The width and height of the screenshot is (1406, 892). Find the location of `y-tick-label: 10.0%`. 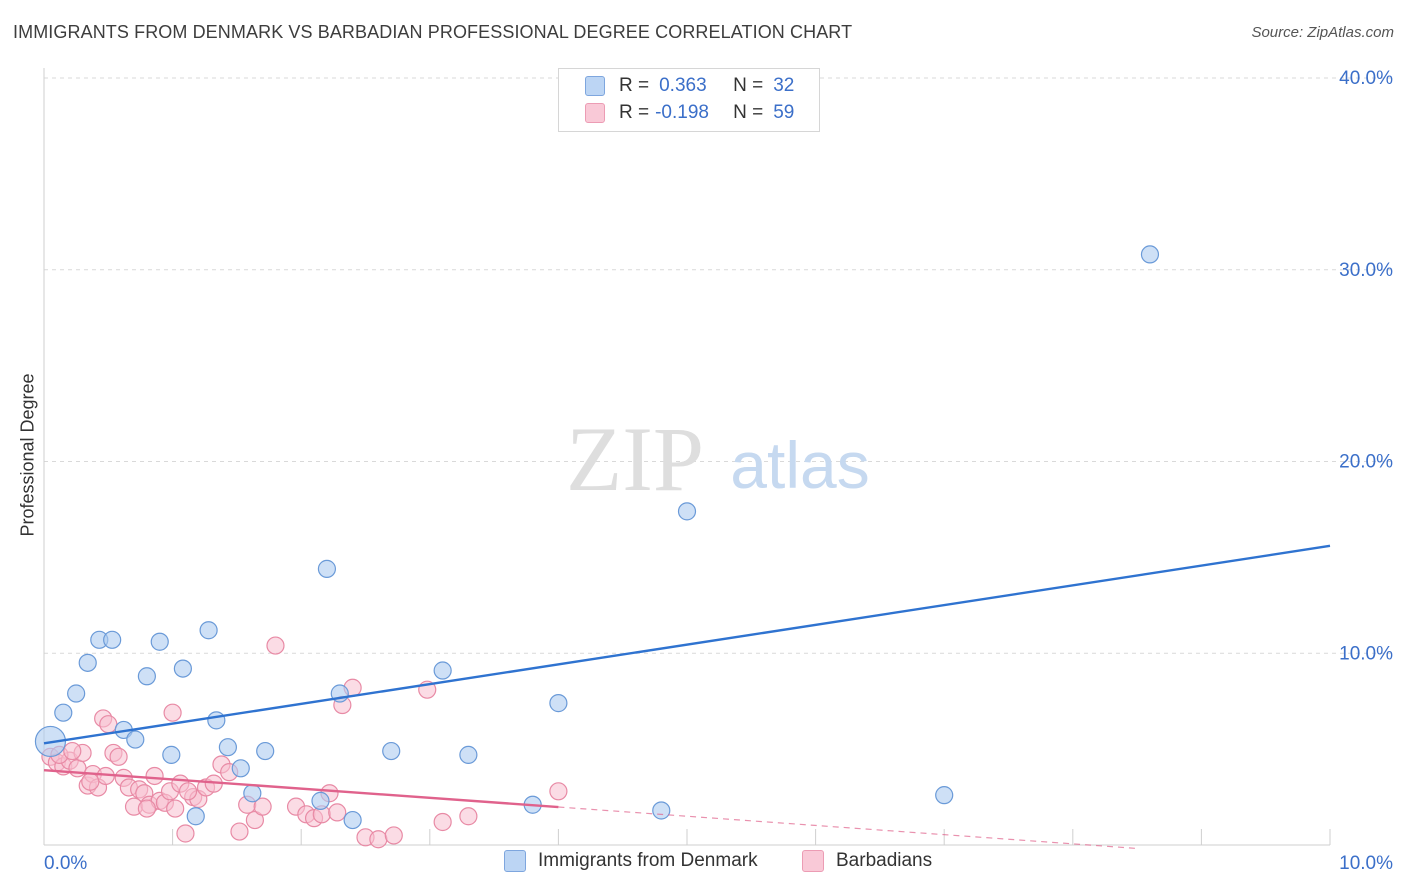

y-tick-label: 10.0% is located at coordinates (1366, 653).